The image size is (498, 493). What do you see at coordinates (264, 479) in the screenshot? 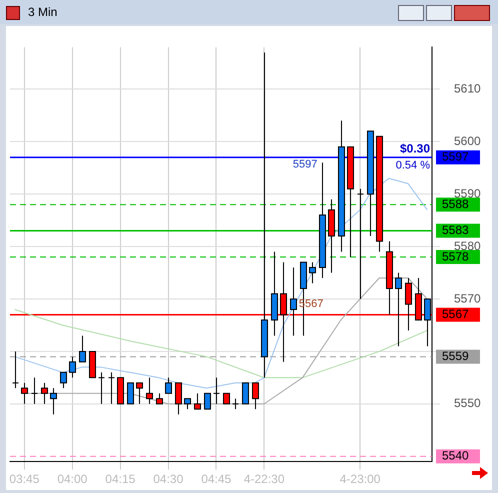
I see `x-tick-label: 4-22:30` at bounding box center [264, 479].